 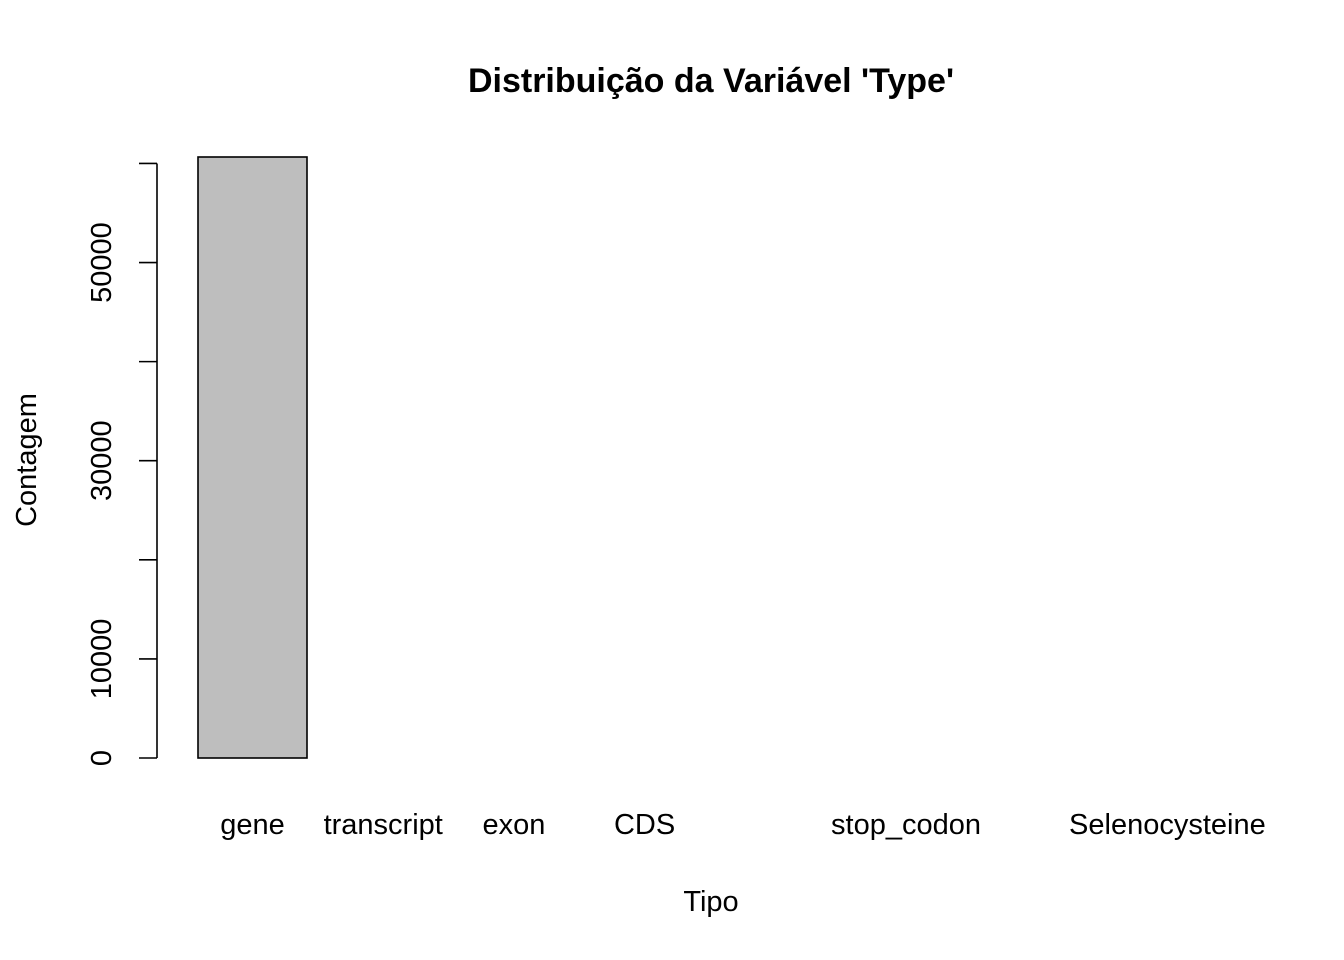 I want to click on x-tick-label: gene, so click(x=252, y=825).